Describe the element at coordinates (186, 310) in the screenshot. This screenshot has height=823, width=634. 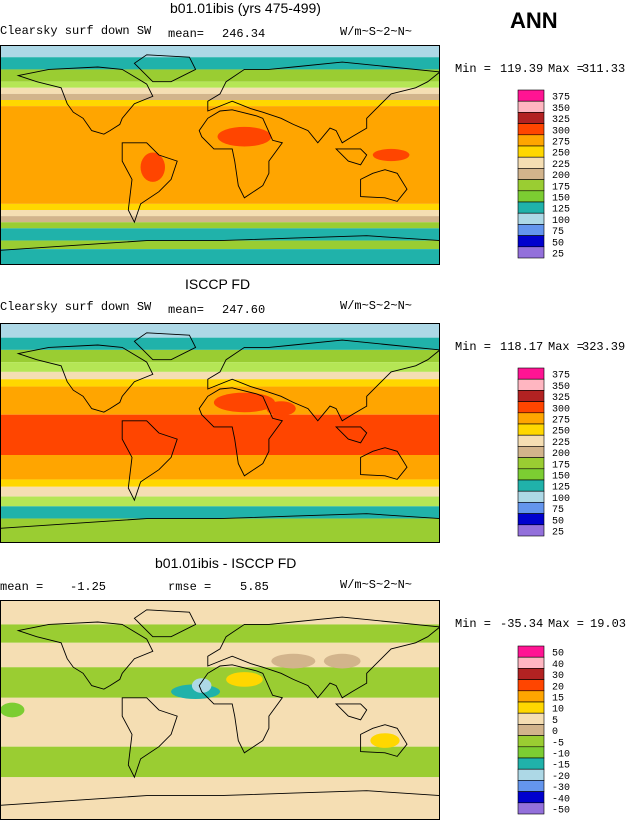
I see `panel2-mean-label: mean=` at that location.